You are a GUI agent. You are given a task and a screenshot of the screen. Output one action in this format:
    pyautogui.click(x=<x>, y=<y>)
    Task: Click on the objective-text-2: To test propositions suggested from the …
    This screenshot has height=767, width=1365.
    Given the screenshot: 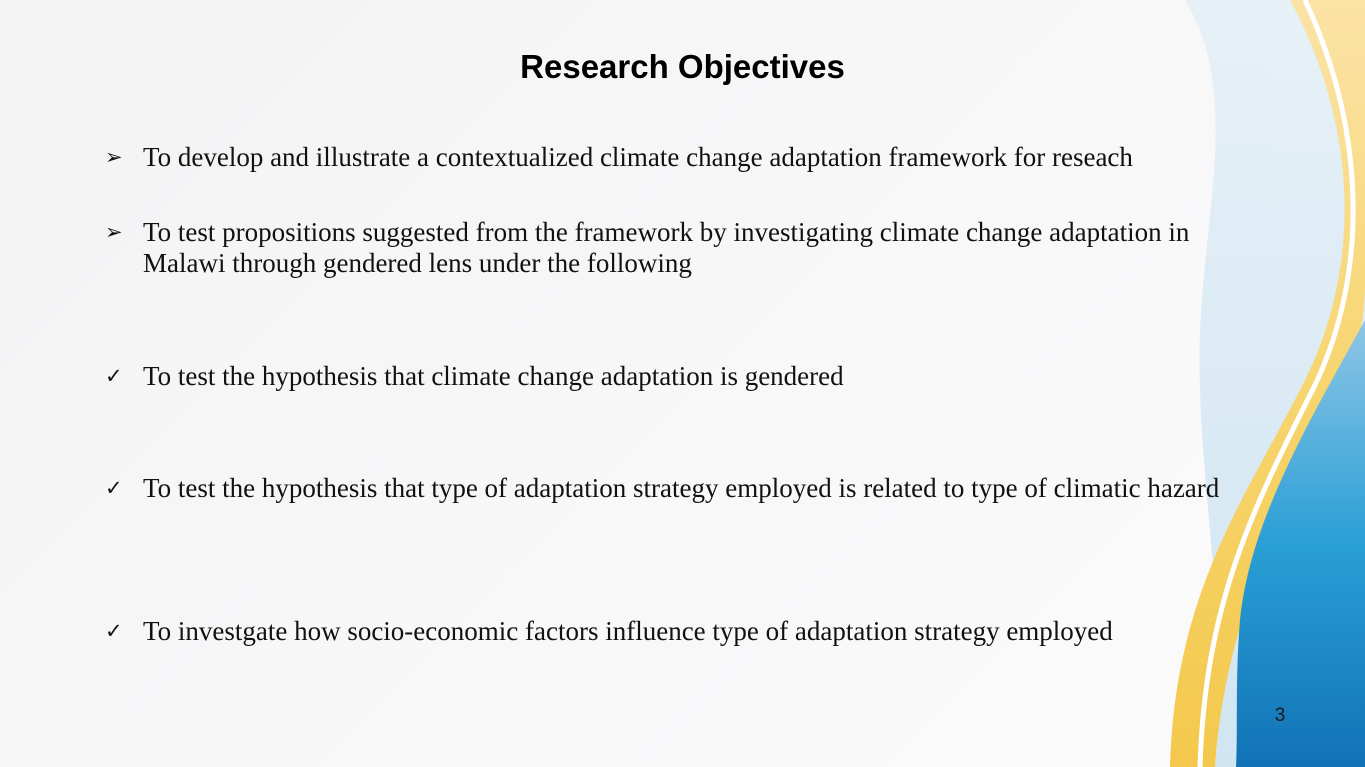 What is the action you would take?
    pyautogui.click(x=666, y=247)
    